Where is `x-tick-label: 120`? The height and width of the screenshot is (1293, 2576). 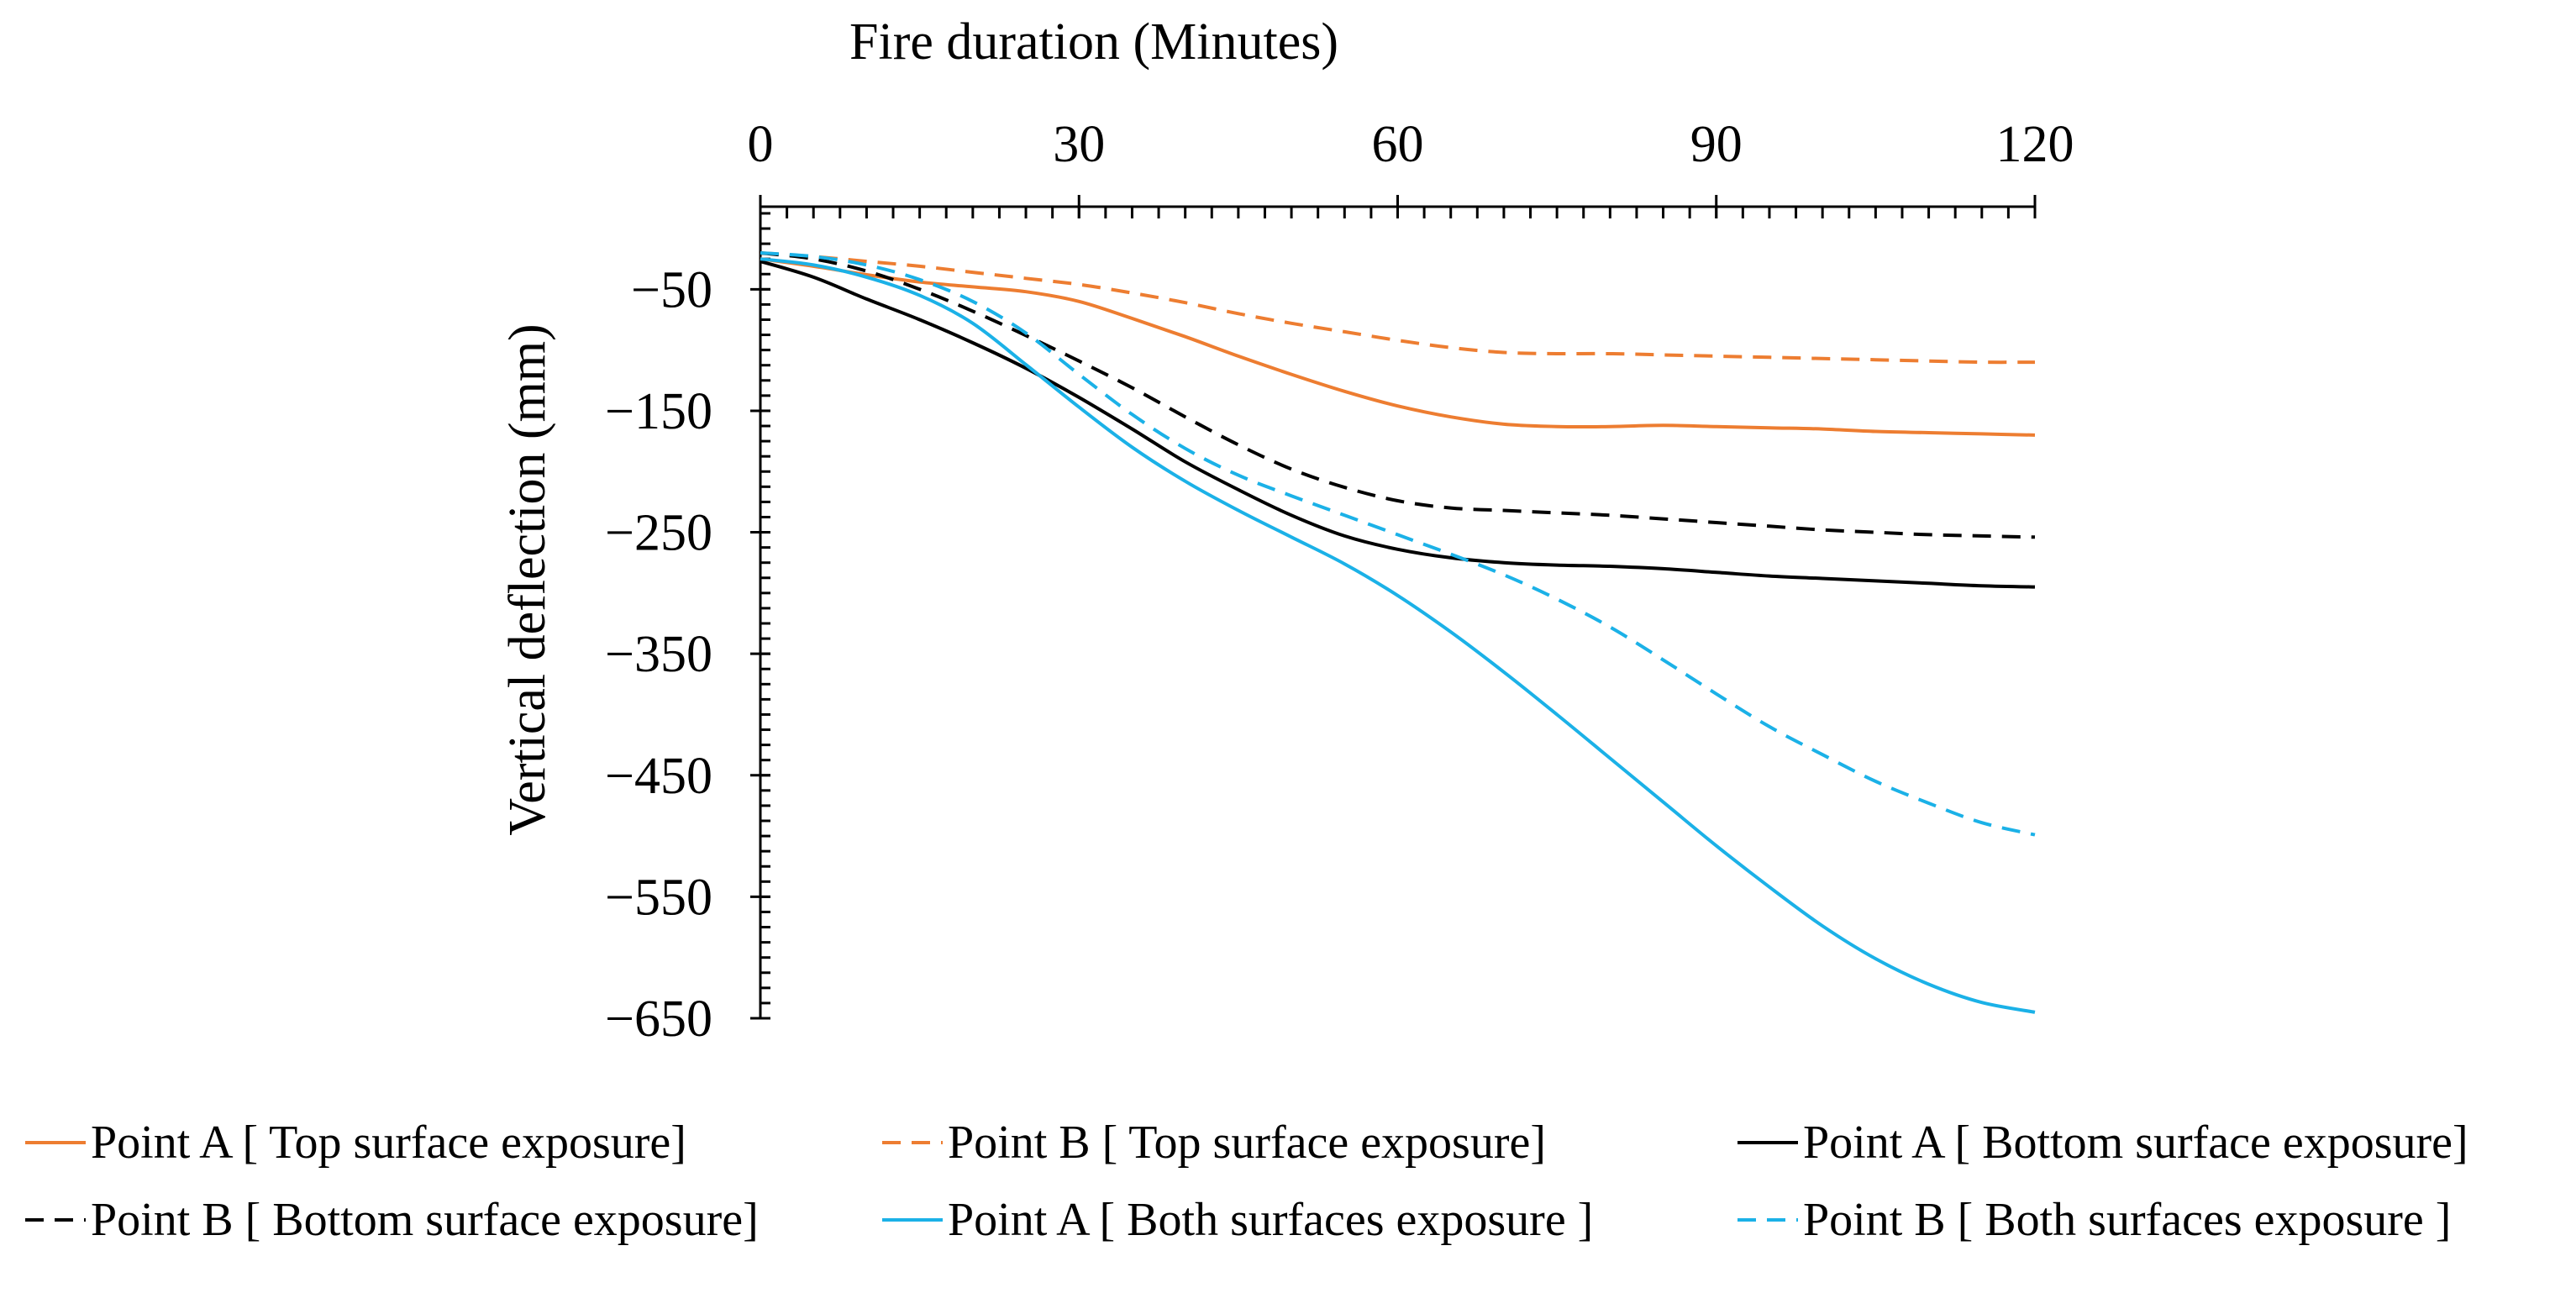 x-tick-label: 120 is located at coordinates (2035, 144).